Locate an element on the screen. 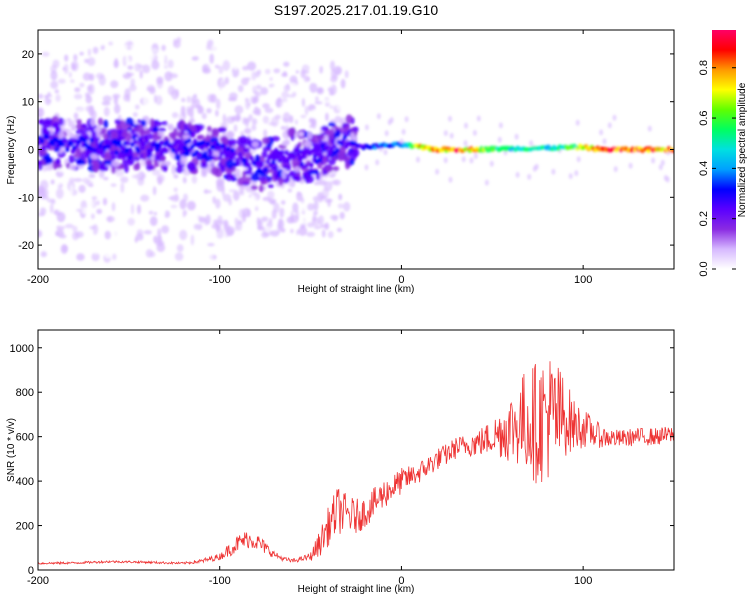 This screenshot has width=750, height=600. snr-x-tick-label: -200 is located at coordinates (38, 581).